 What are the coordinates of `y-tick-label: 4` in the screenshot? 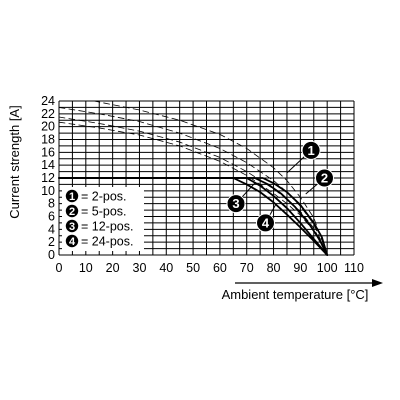 It's located at (51, 229).